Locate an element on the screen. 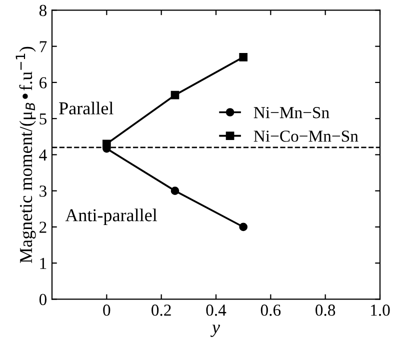 This screenshot has width=400, height=340. y-tick-label: 3 is located at coordinates (43, 191).